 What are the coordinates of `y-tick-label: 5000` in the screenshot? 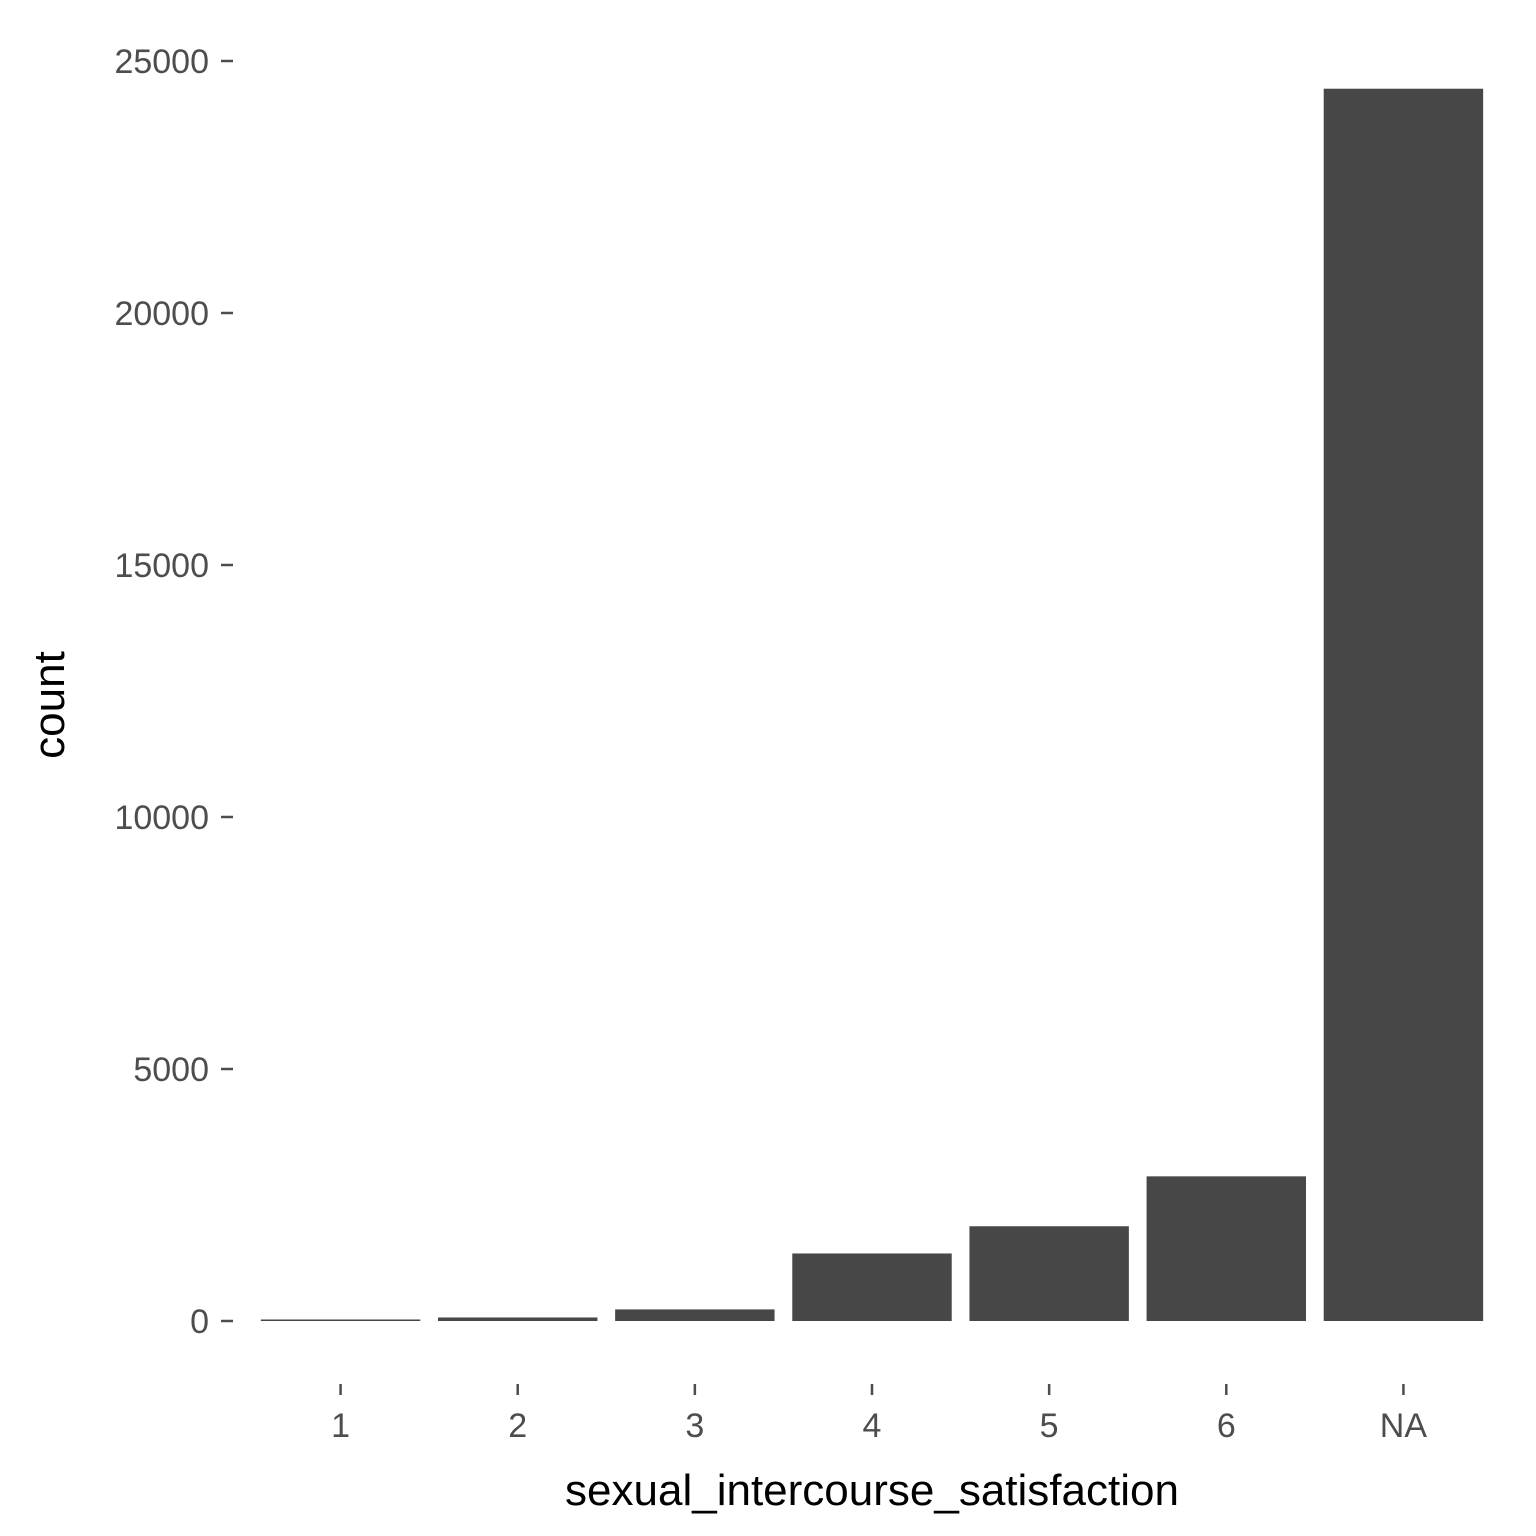 It's located at (171, 1070).